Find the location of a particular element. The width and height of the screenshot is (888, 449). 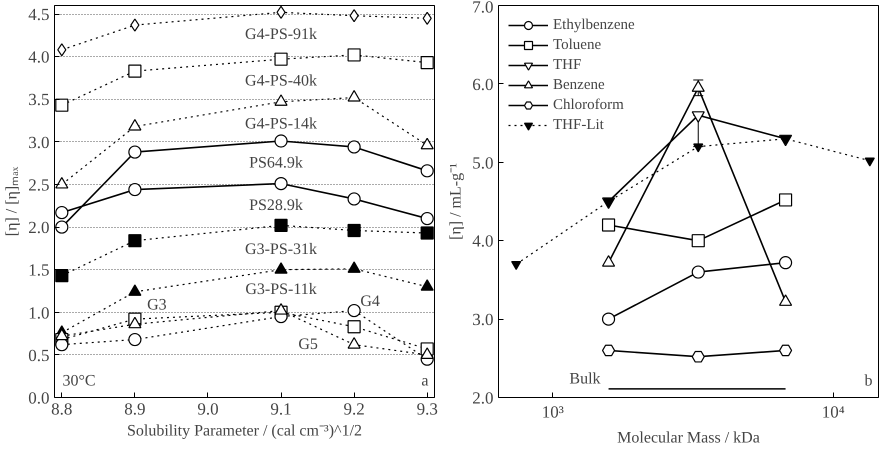

y-tick-label: 1.0 is located at coordinates (39, 312).